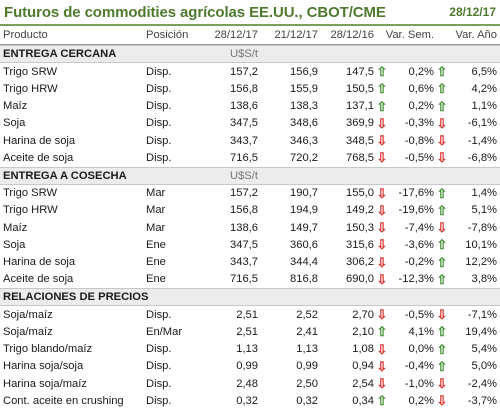  Describe the element at coordinates (472, 12) in the screenshot. I see `report-date: 28/12/17` at that location.